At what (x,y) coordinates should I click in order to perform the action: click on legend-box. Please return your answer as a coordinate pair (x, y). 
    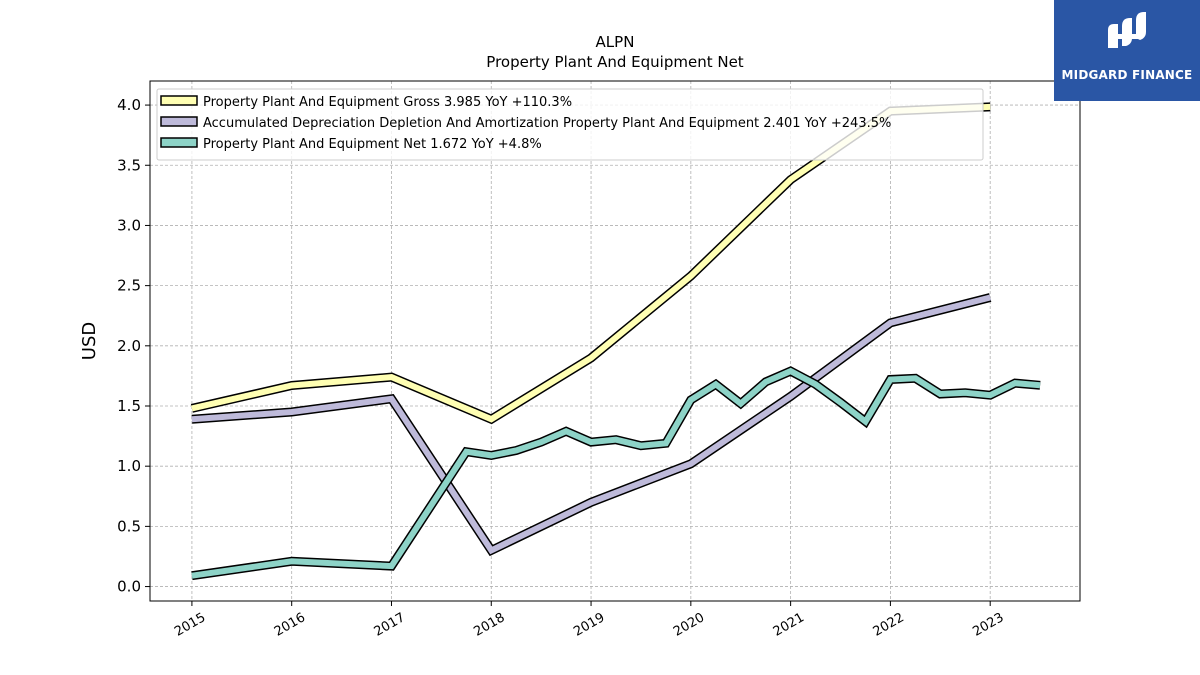
    Looking at the image, I should click on (570, 124).